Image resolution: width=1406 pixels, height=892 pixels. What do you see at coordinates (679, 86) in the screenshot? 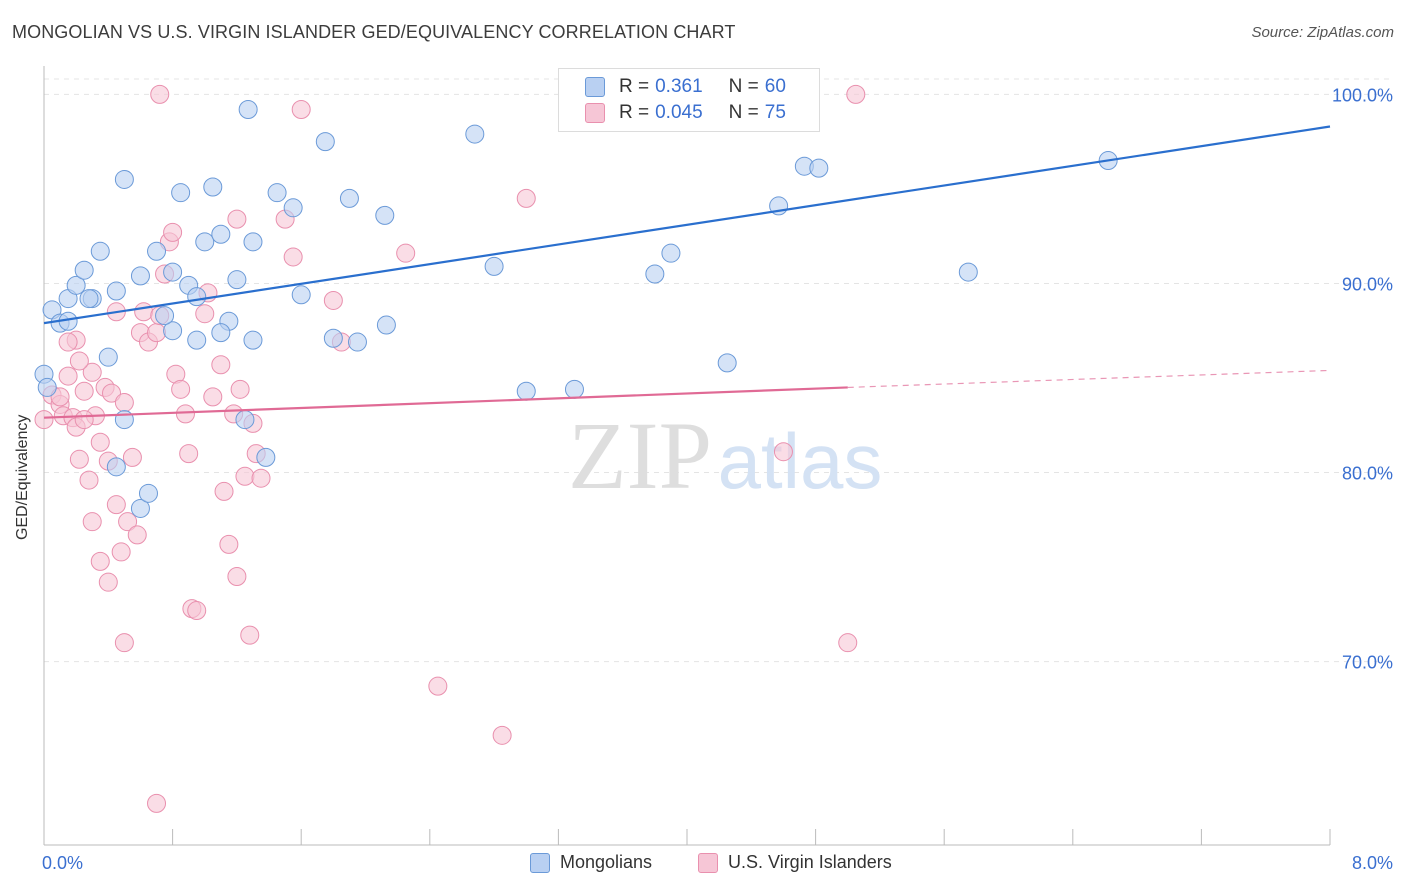
I see `legend-r-value-mongolians: 0.361` at bounding box center [679, 86].